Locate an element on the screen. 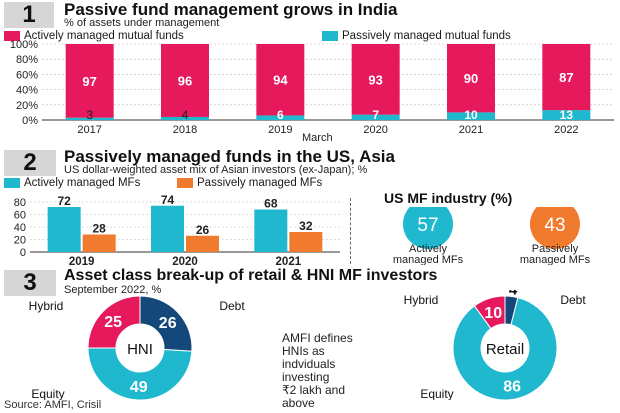 This screenshot has height=413, width=620. amfi-note-line: investing is located at coordinates (306, 377).